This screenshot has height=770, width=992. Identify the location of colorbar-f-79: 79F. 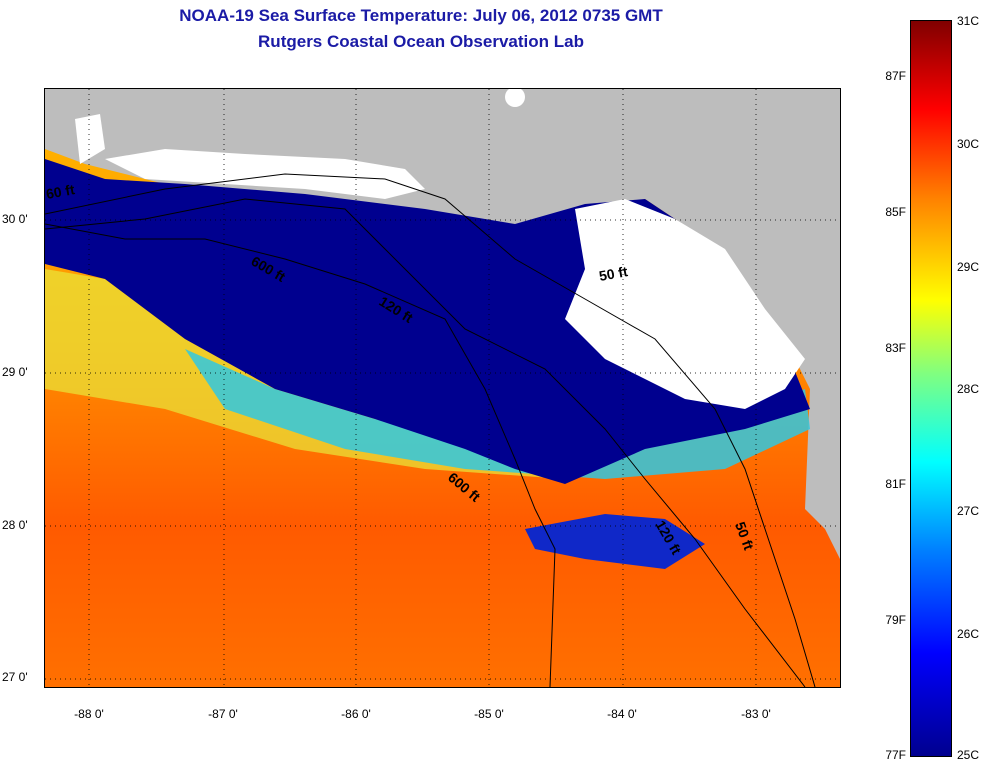
(895, 620).